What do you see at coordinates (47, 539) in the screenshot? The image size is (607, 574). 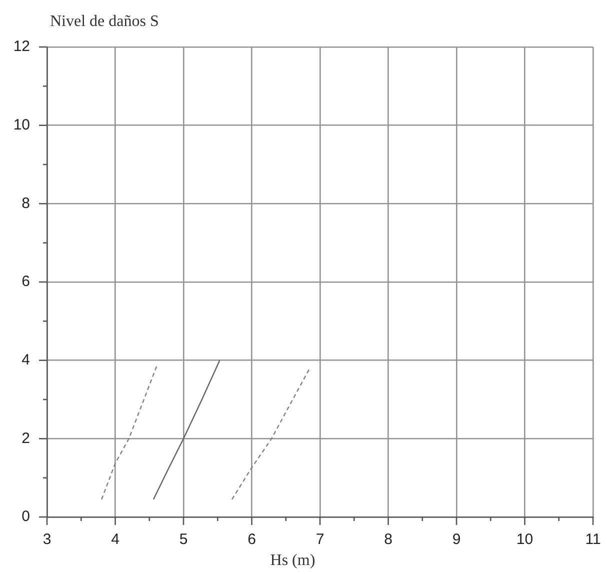 I see `x-tick-label: 3` at bounding box center [47, 539].